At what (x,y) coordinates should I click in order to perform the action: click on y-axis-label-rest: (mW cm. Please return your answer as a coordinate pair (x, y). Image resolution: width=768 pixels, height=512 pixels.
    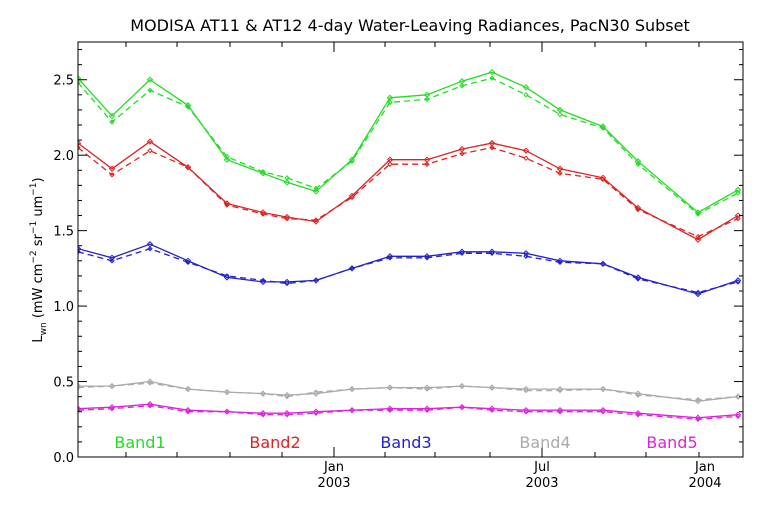
    Looking at the image, I should click on (38, 293).